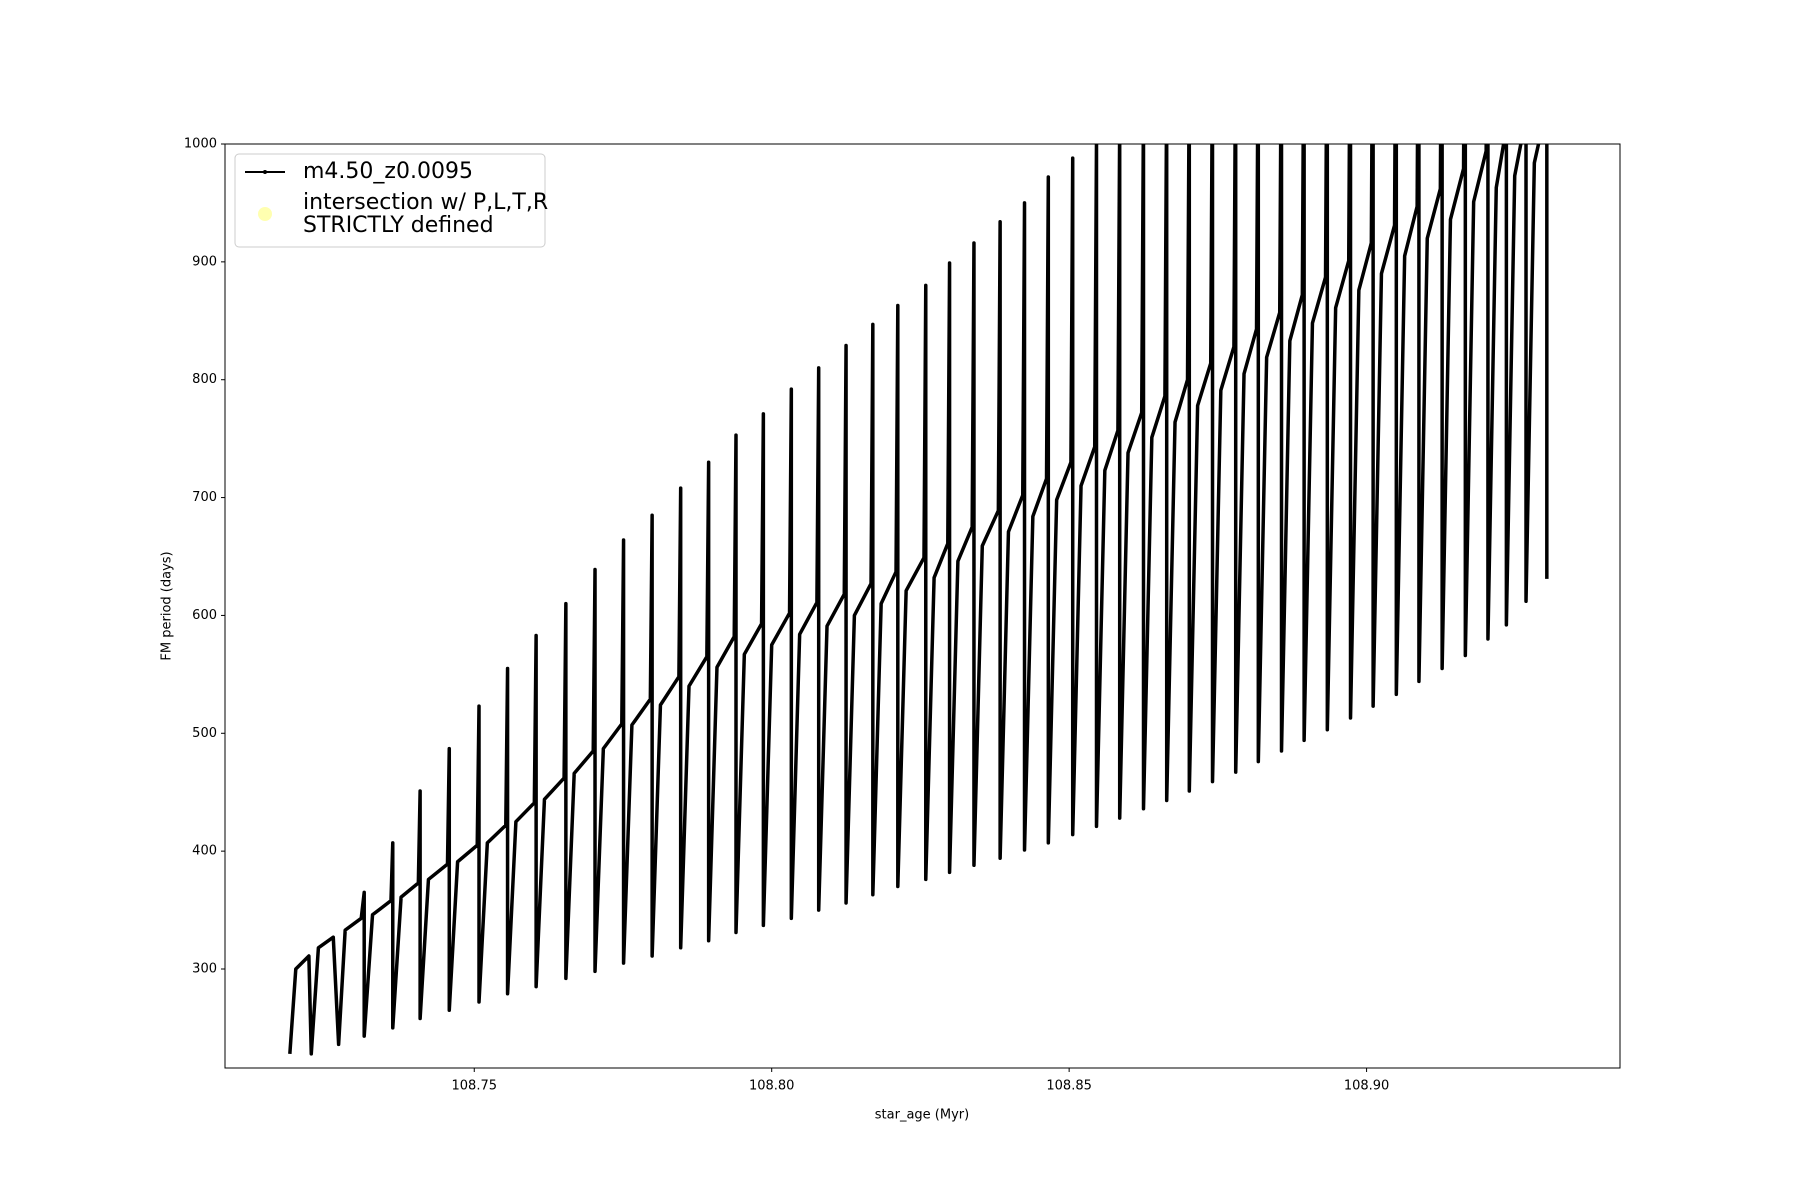  I want to click on y-axis-label: FM period (days), so click(167, 605).